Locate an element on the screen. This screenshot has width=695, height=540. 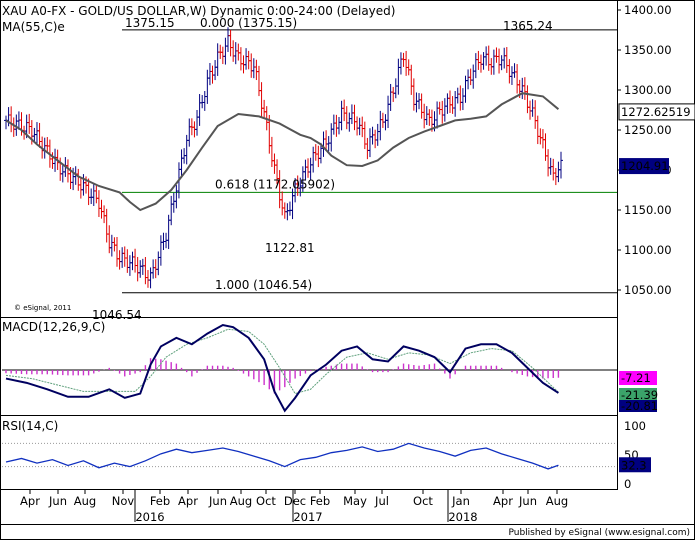
month-label: Dec is located at coordinates (295, 501).